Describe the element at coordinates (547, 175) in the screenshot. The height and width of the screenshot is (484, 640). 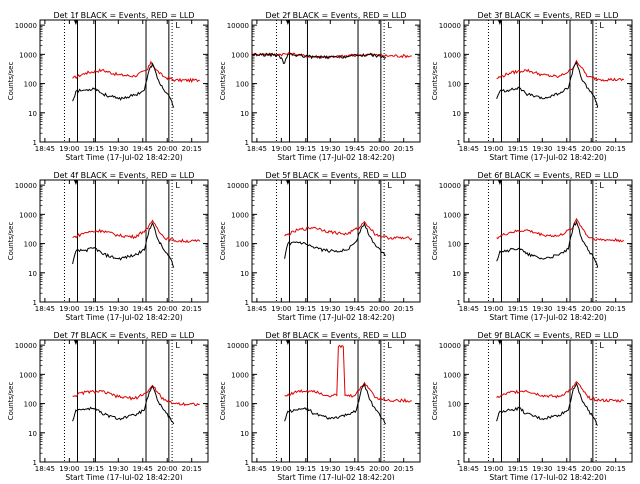
I see `panel-title: Det 6f BLACK = Events, RED = LLD` at that location.